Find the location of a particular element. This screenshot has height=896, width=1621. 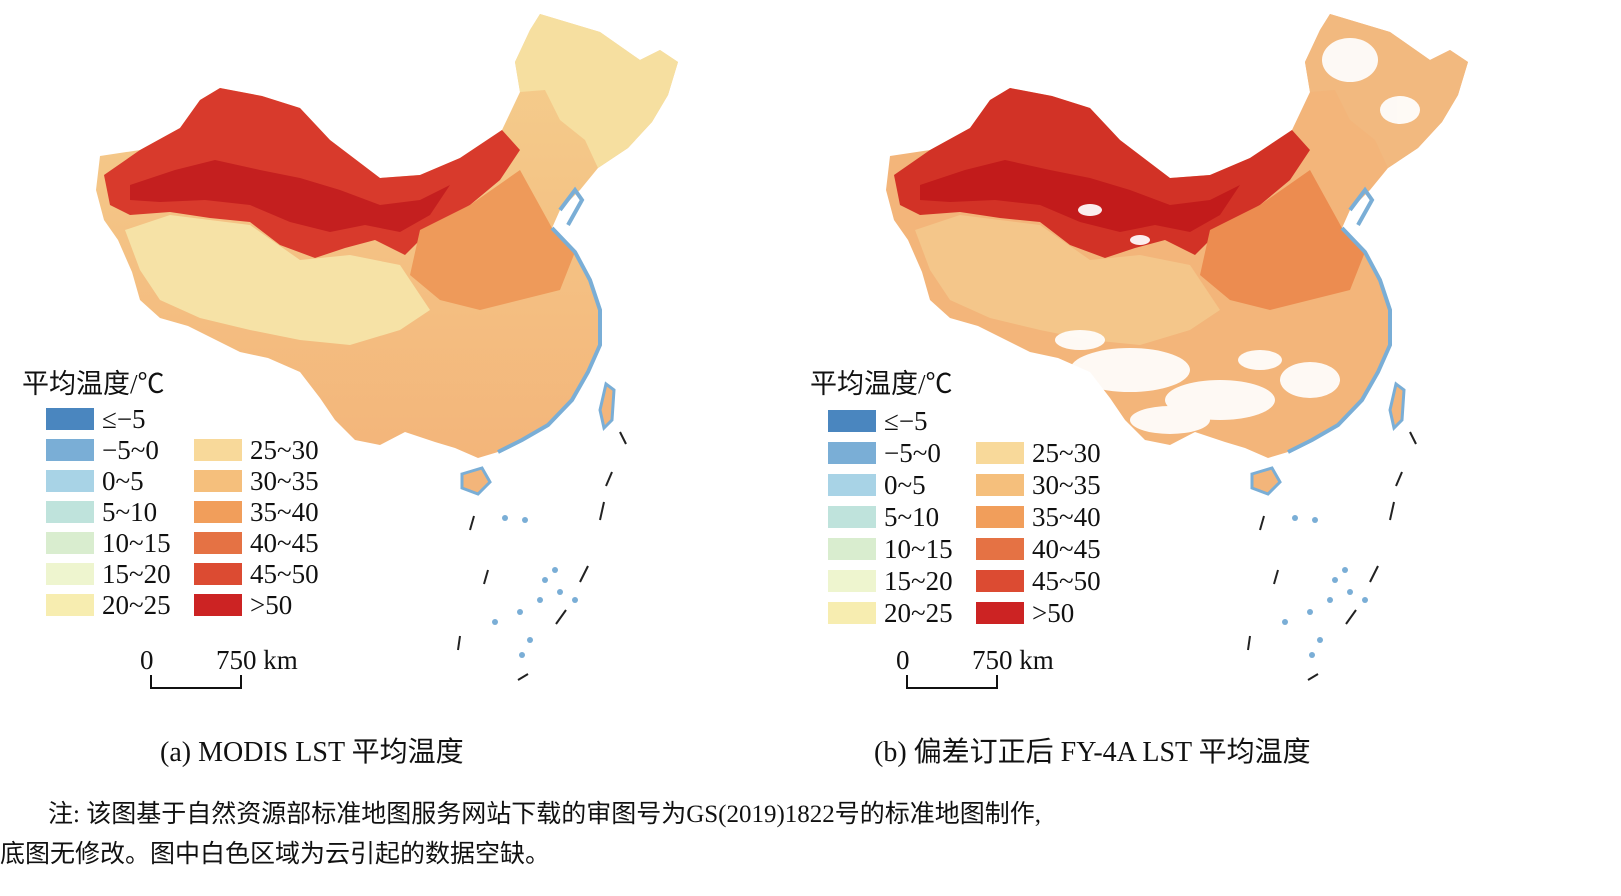

legend-item: >50 is located at coordinates (1025, 613).